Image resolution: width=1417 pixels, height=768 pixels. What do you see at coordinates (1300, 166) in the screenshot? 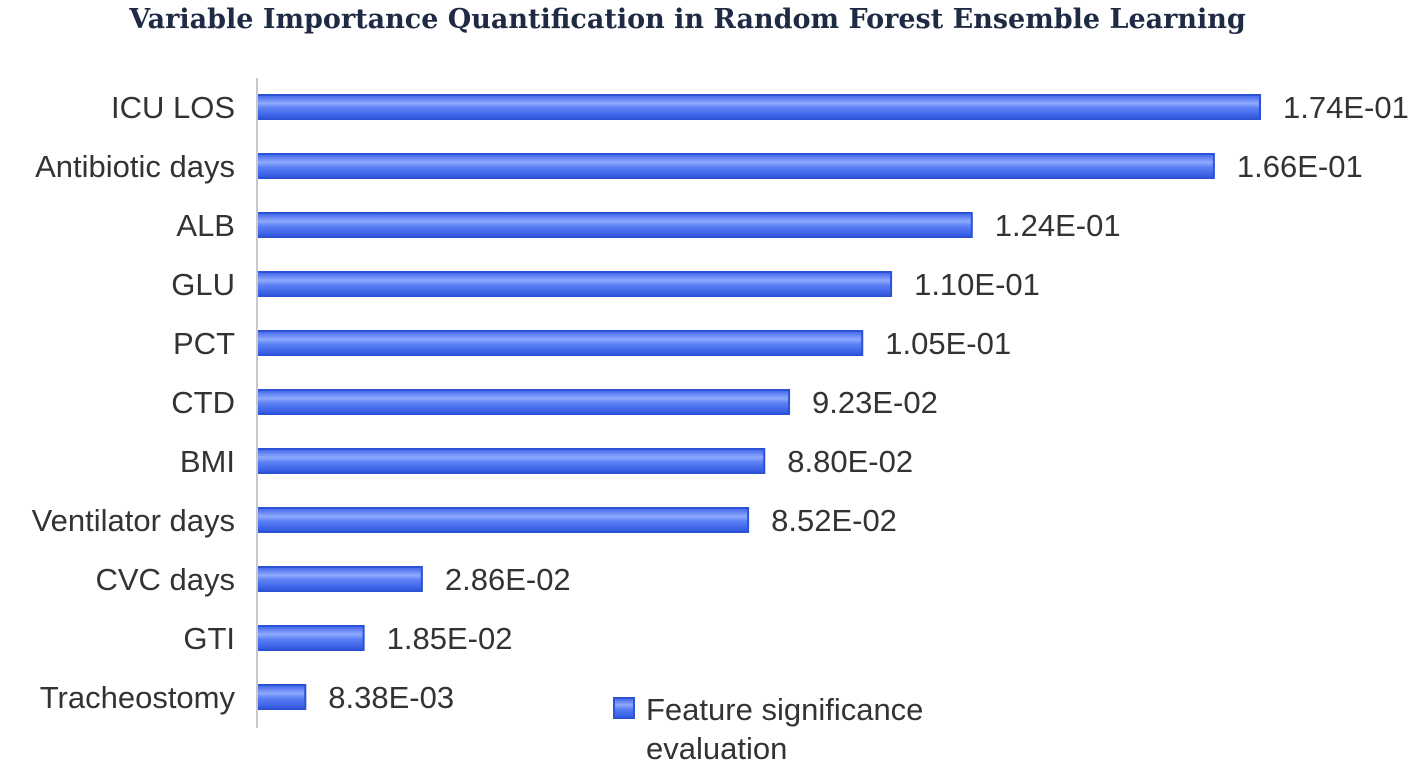
I see `value-label: 1.66E-01` at bounding box center [1300, 166].